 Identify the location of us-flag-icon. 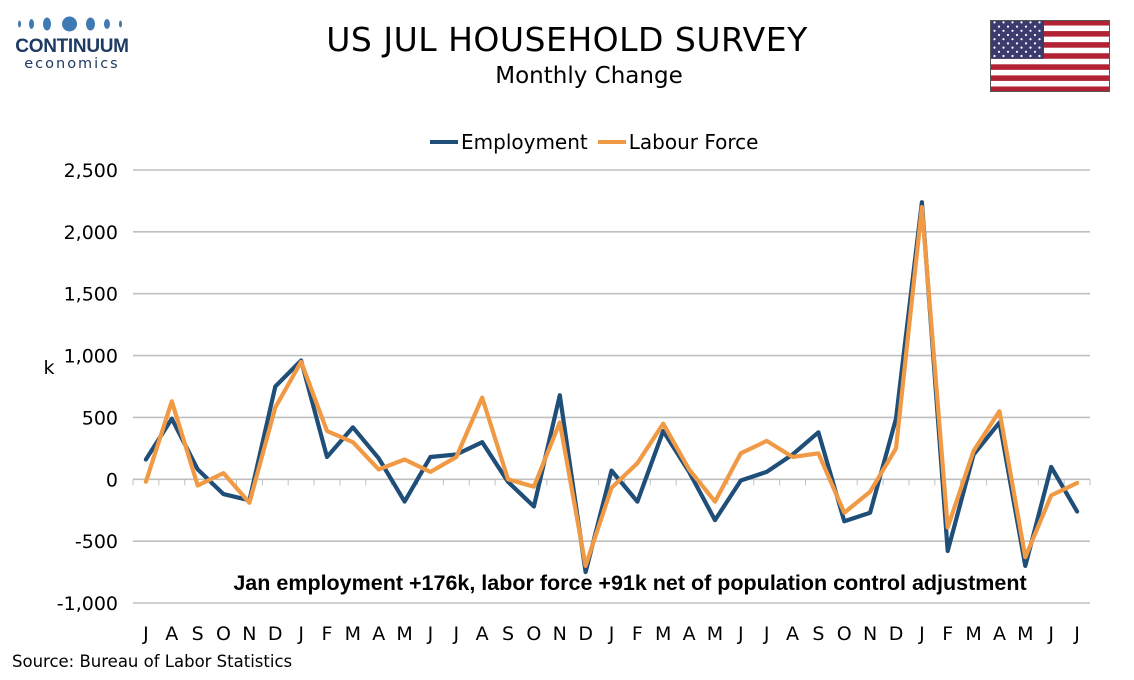
(1050, 56).